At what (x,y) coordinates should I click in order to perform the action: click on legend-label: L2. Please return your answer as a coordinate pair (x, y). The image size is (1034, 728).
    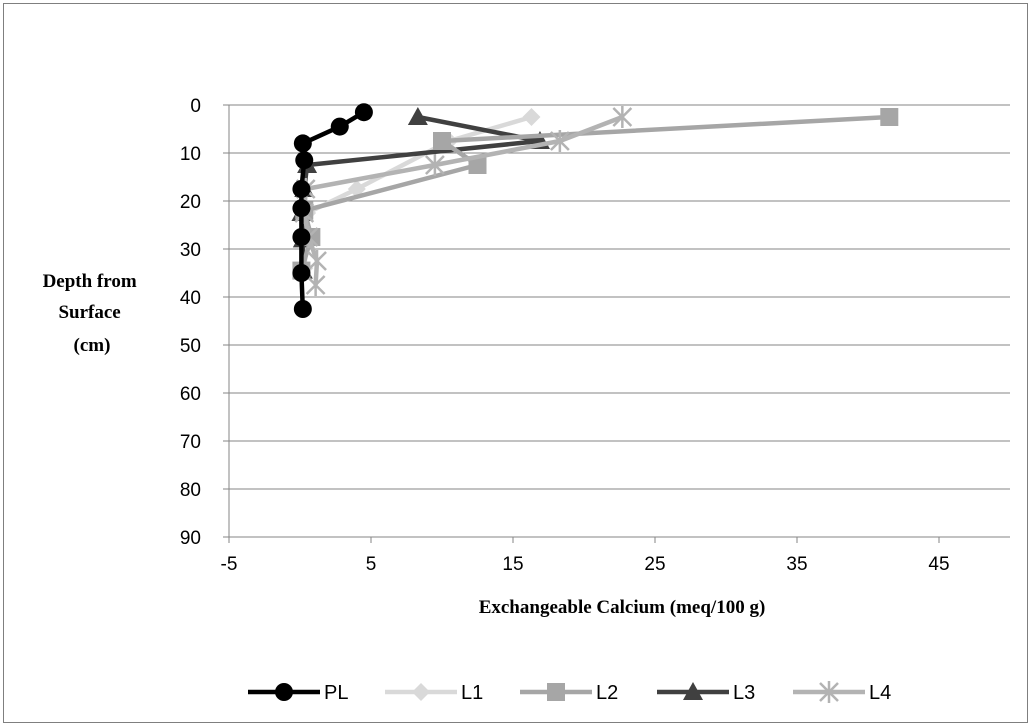
    Looking at the image, I should click on (607, 693).